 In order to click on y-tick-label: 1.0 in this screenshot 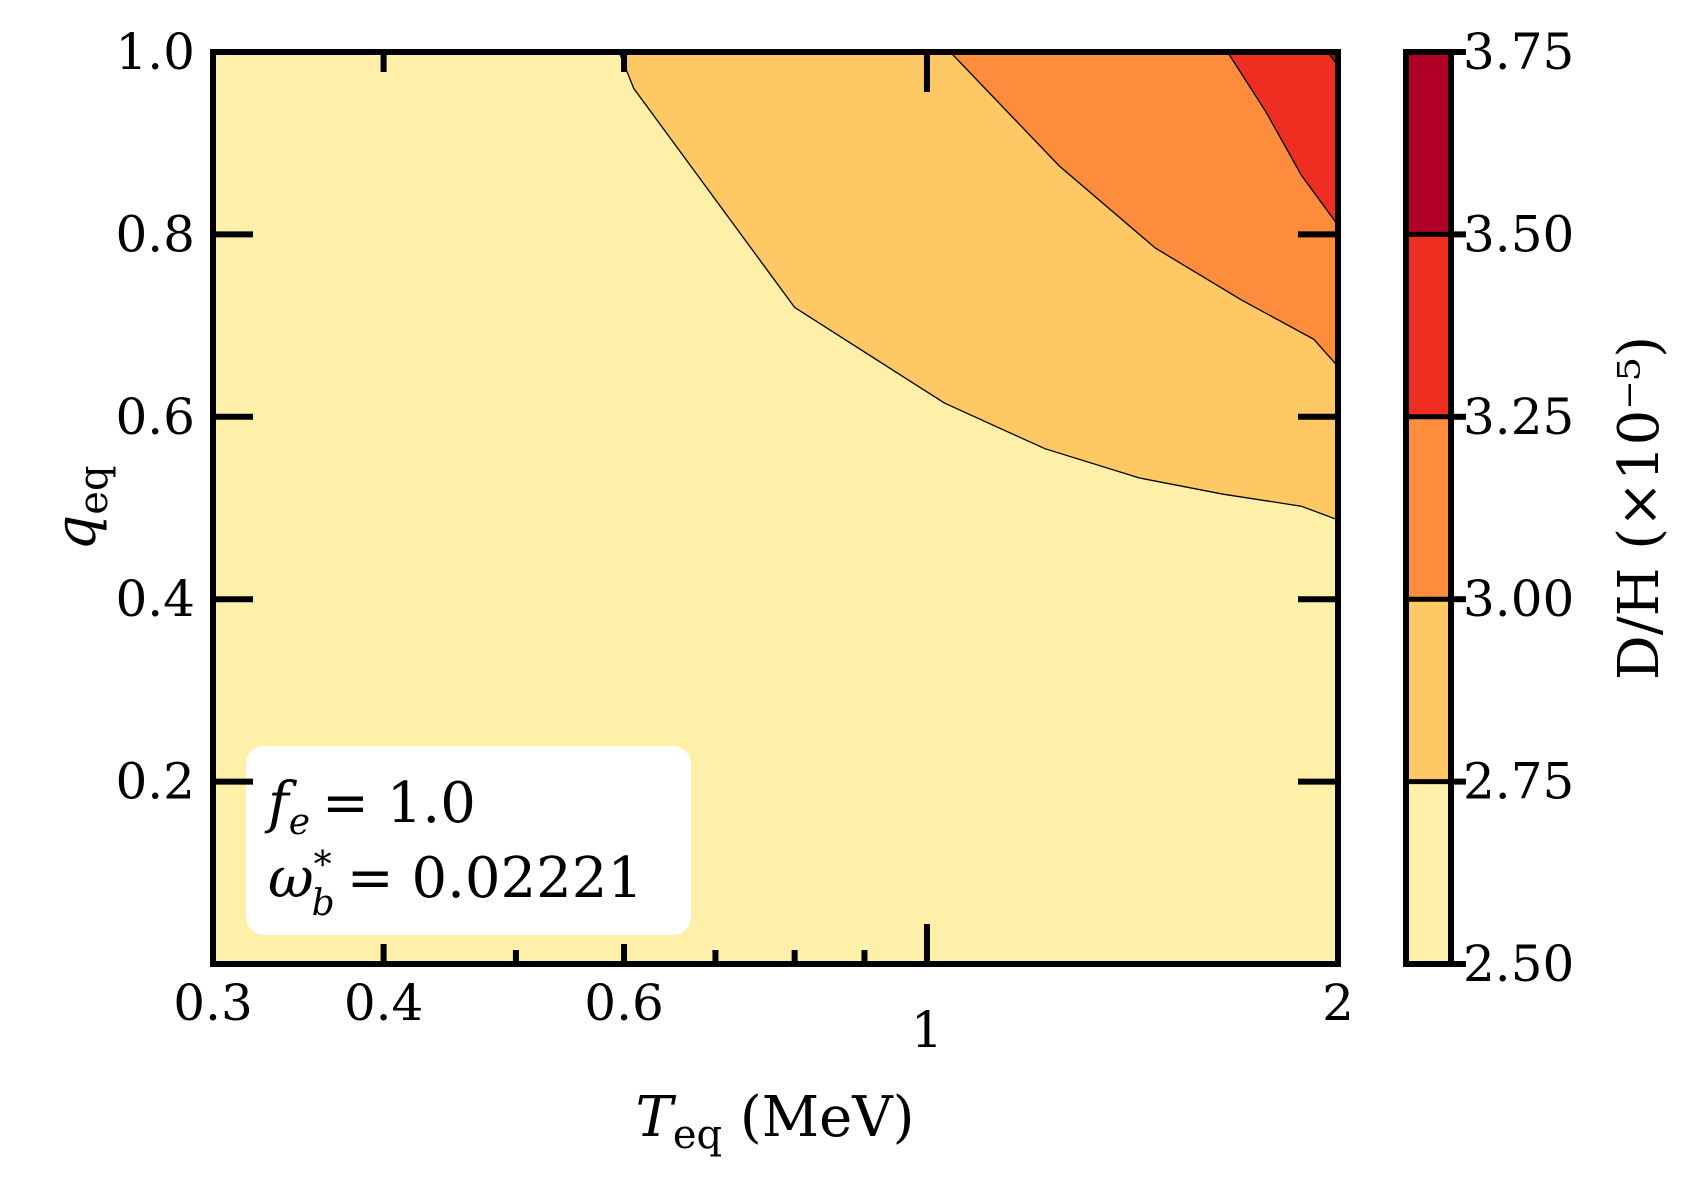, I will do `click(155, 52)`.